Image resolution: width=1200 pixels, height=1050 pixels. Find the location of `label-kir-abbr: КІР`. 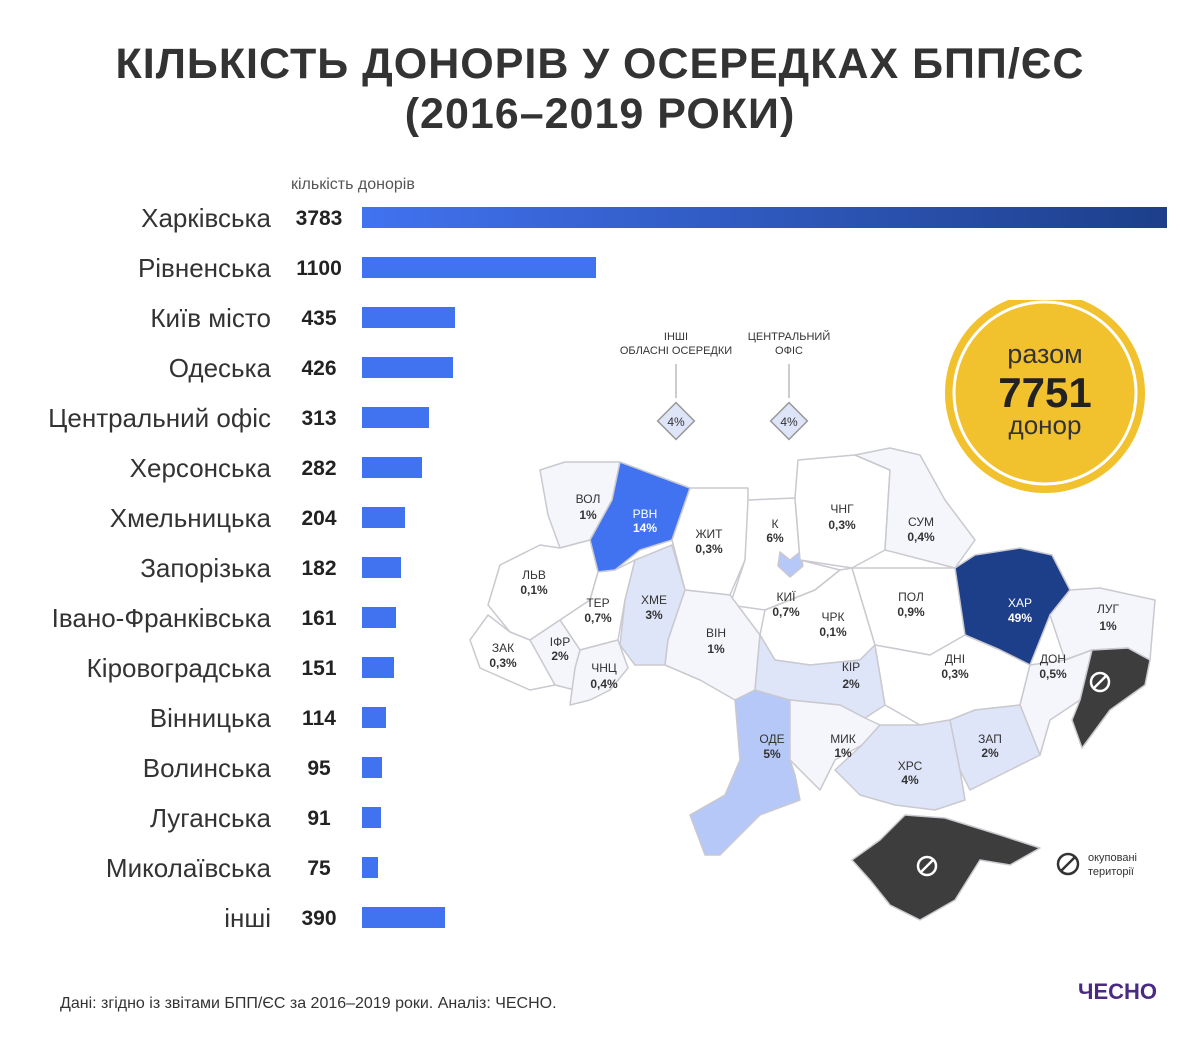

label-kir-abbr: КІР is located at coordinates (851, 667).